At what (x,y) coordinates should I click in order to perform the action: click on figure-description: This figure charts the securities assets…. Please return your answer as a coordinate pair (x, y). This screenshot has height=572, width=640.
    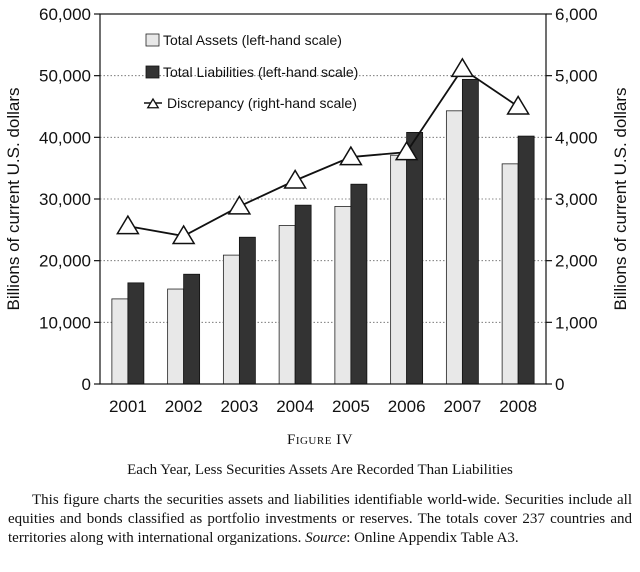
    Looking at the image, I should click on (320, 519).